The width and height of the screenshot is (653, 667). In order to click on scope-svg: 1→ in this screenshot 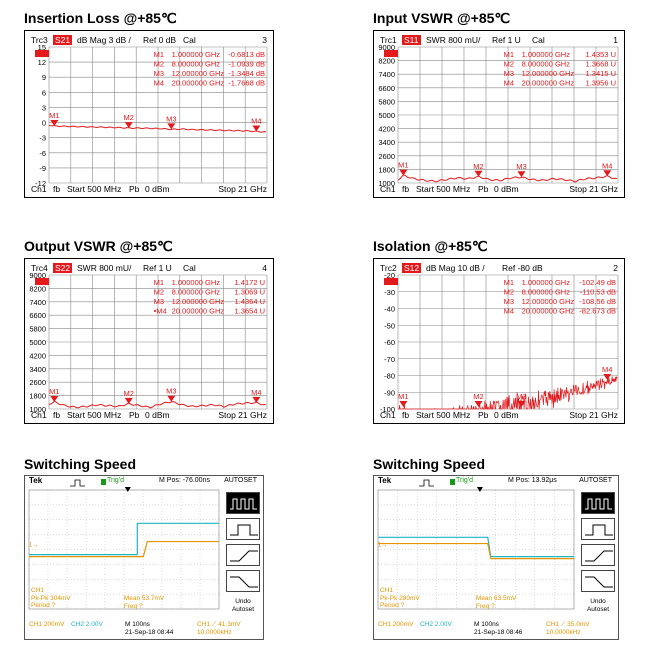, I will do `click(124, 544)`.